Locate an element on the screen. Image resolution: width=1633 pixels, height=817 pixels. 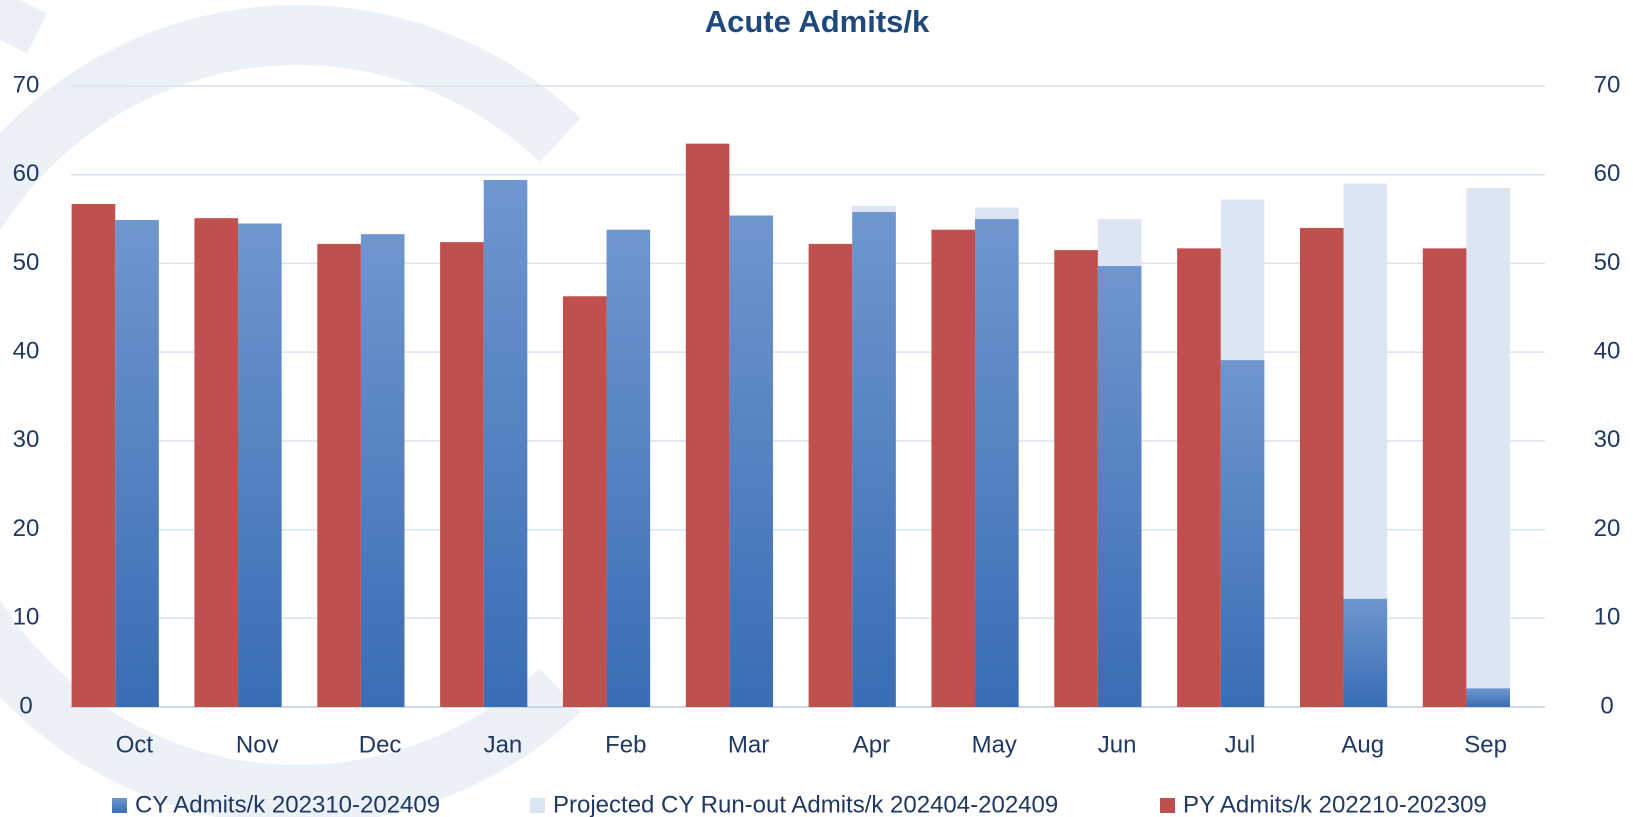
y-tick-label: 40 is located at coordinates (26, 350).